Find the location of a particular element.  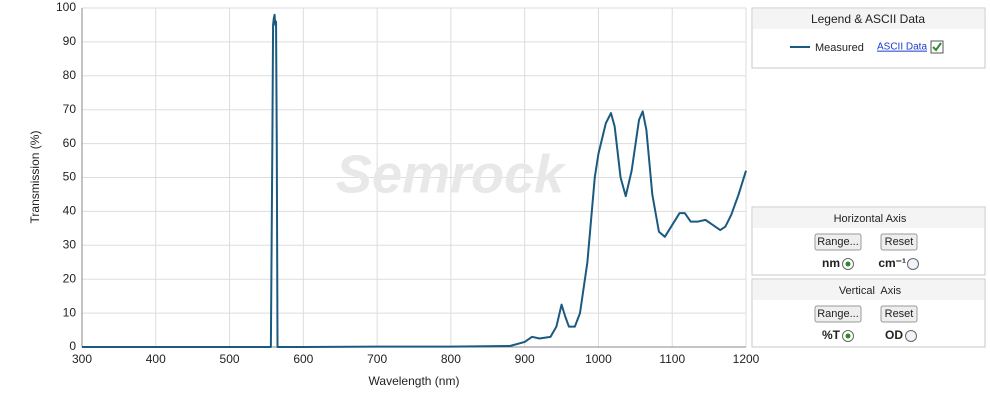

y-axis-title: Transmission (%) is located at coordinates (35, 177).